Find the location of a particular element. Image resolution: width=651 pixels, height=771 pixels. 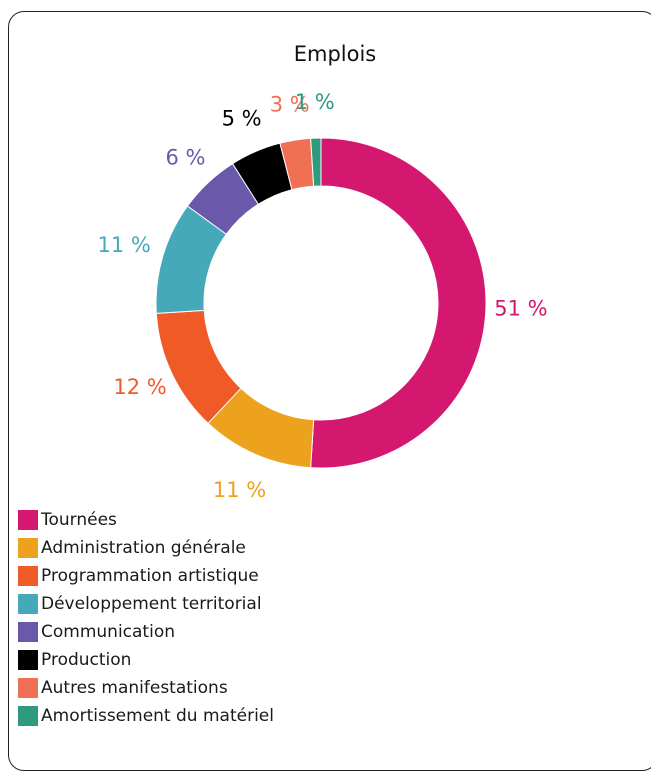

legend-label: Amortissement du matériel is located at coordinates (157, 716).